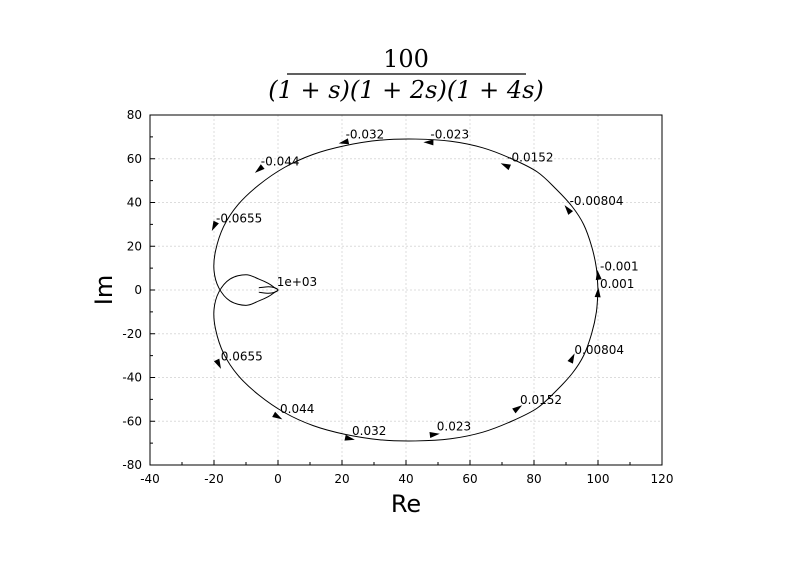 This screenshot has height=565, width=800. Describe the element at coordinates (369, 431) in the screenshot. I see `frequency-annotation: 0.032` at that location.